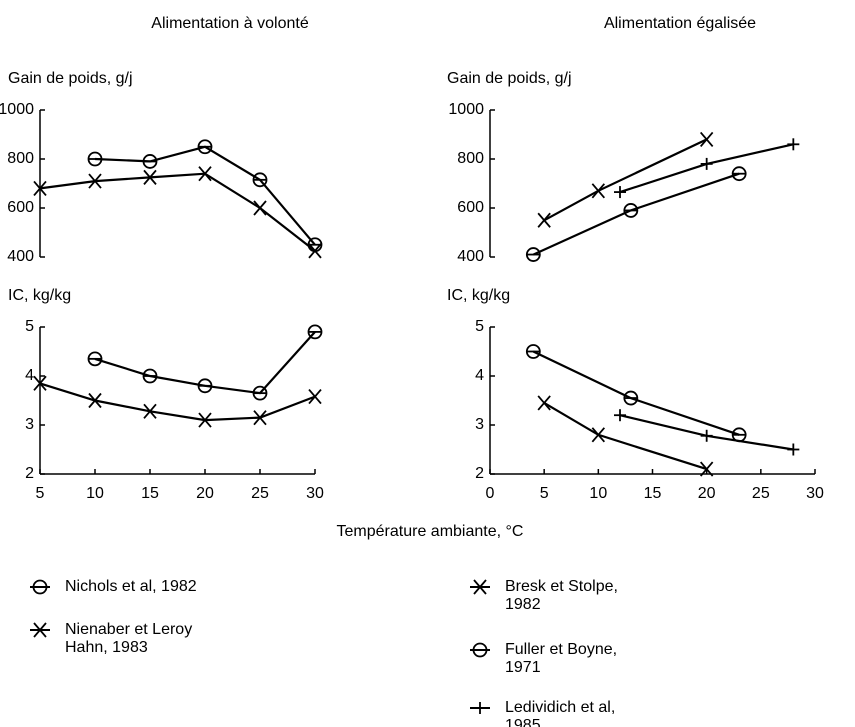 The image size is (855, 727). Describe the element at coordinates (230, 23) in the screenshot. I see `column-title: Alimentation à volonté` at that location.